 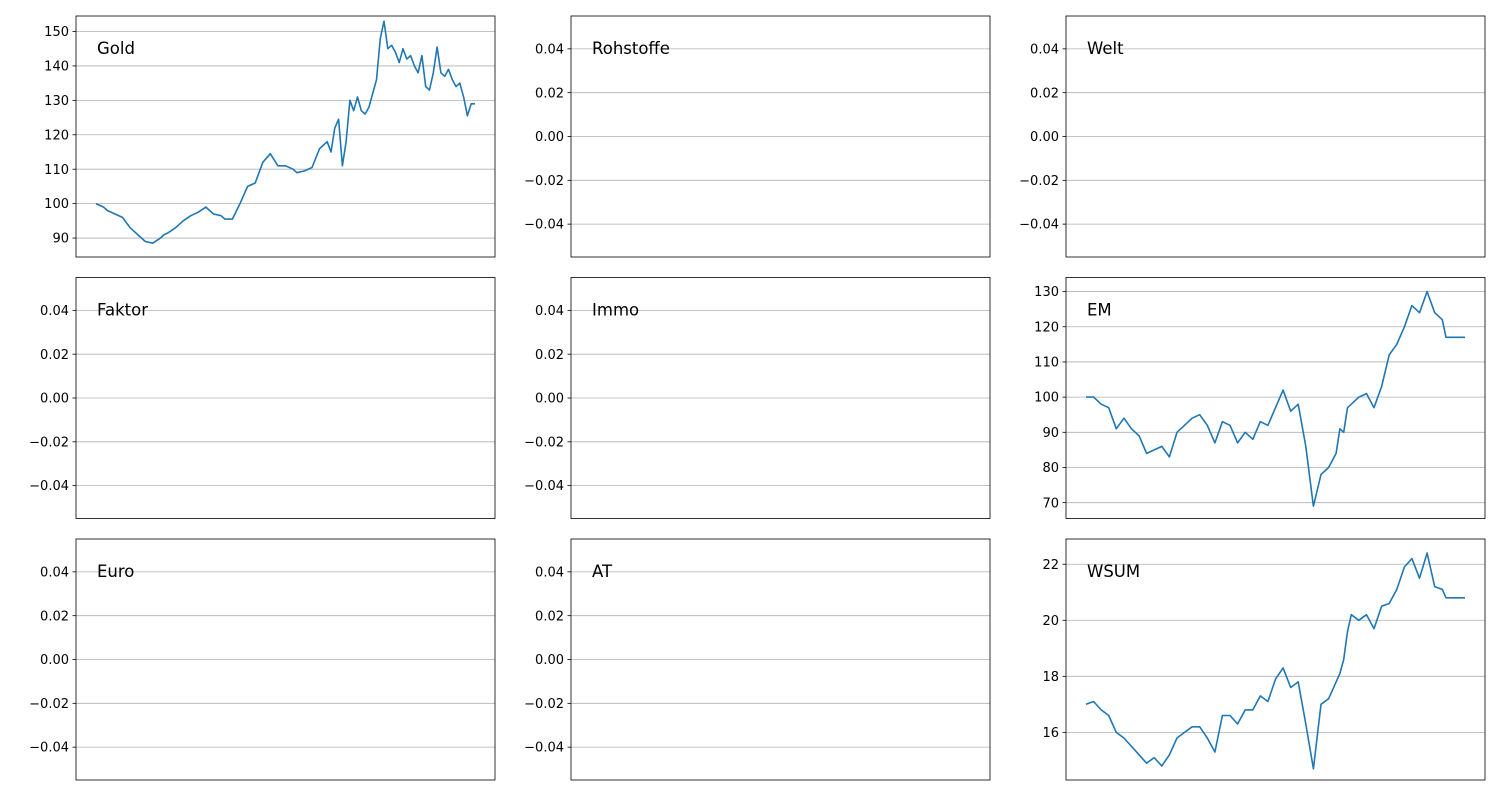 I want to click on ytick-label-immo-0: −0.04, so click(x=544, y=486).